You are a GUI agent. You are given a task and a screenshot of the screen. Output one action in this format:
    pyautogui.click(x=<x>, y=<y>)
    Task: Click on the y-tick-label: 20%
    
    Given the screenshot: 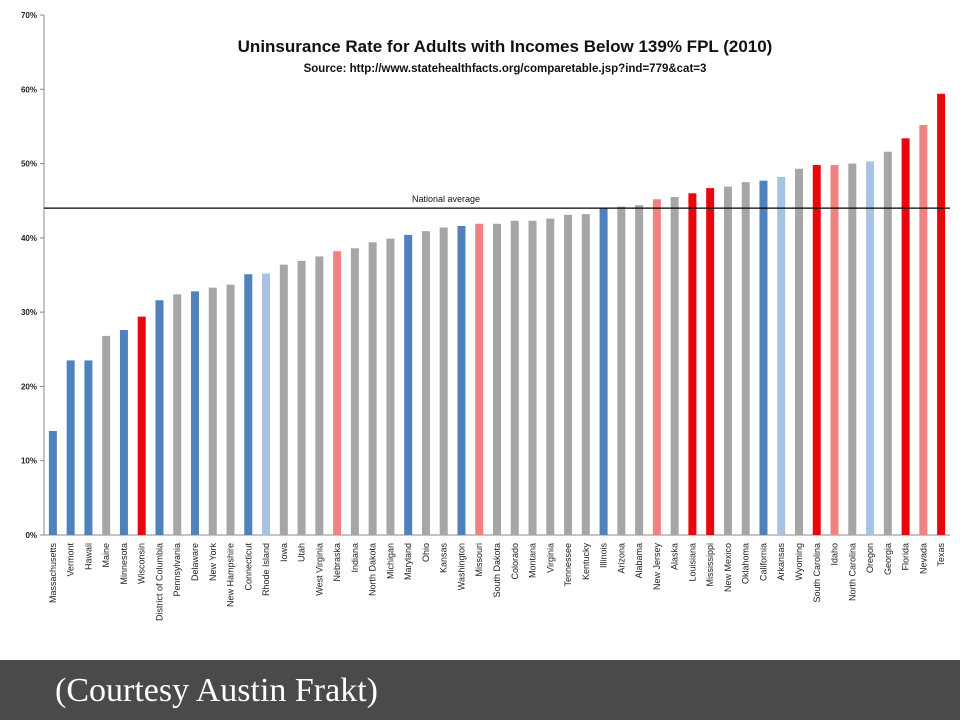 What is the action you would take?
    pyautogui.click(x=29, y=386)
    